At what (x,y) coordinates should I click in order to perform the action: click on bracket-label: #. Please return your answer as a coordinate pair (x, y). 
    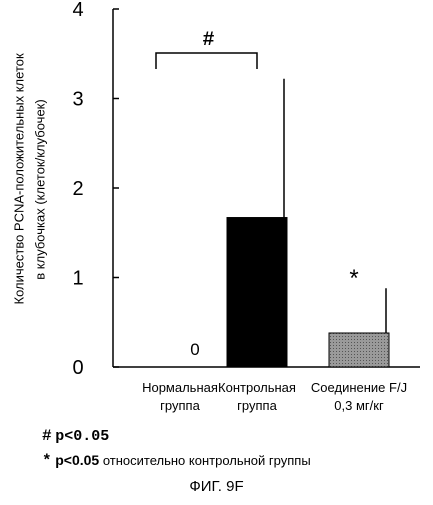
    Looking at the image, I should click on (208, 40).